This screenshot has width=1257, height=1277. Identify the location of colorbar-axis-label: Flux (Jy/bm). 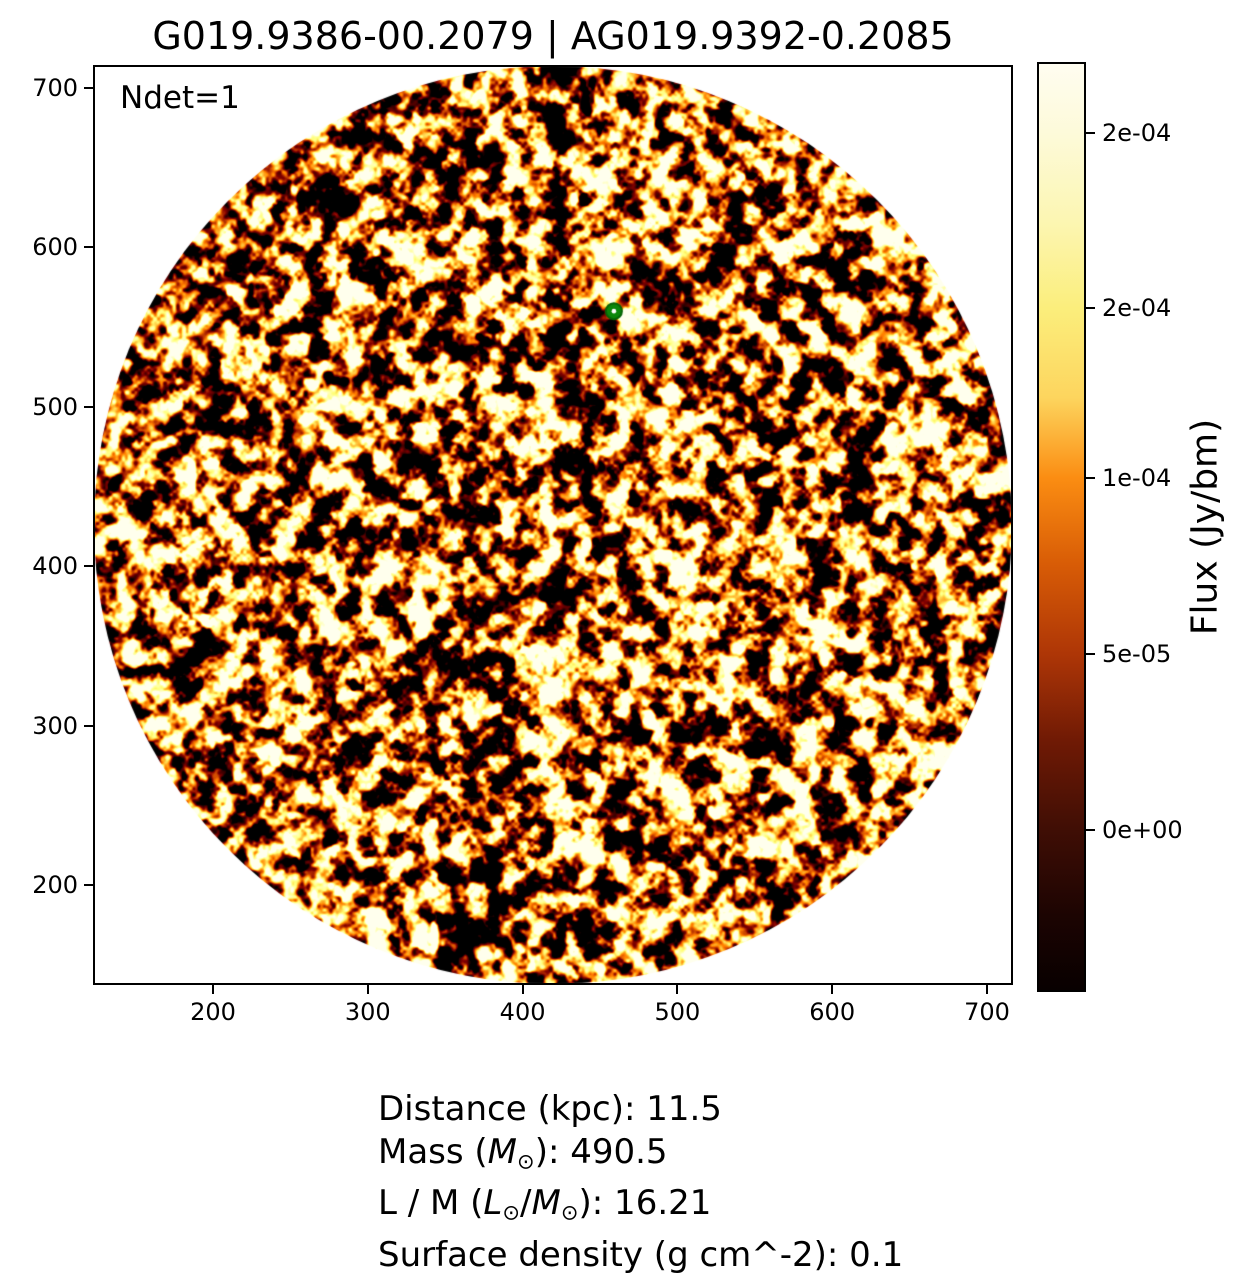
(1205, 527).